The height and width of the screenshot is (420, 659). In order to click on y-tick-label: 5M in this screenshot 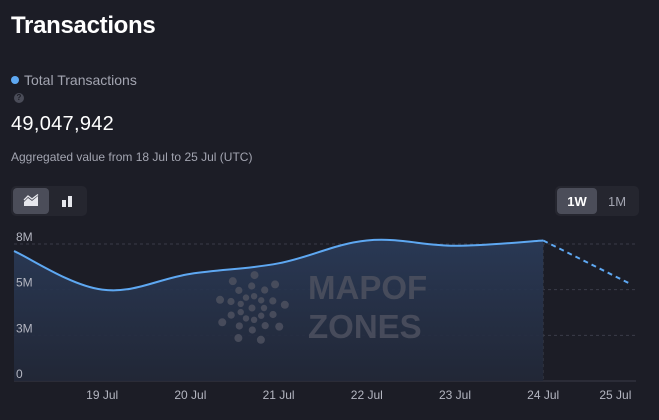, I will do `click(24, 283)`.